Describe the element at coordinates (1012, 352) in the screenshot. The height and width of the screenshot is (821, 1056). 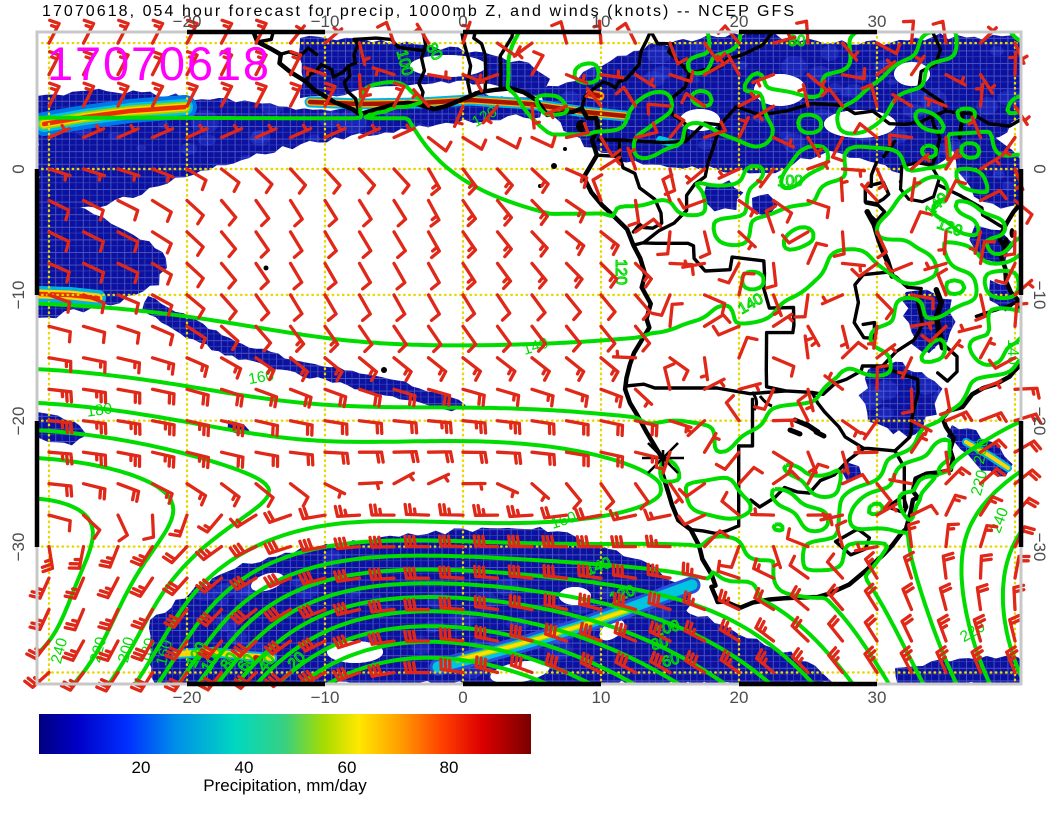
I see `svg-text: 140` at that location.